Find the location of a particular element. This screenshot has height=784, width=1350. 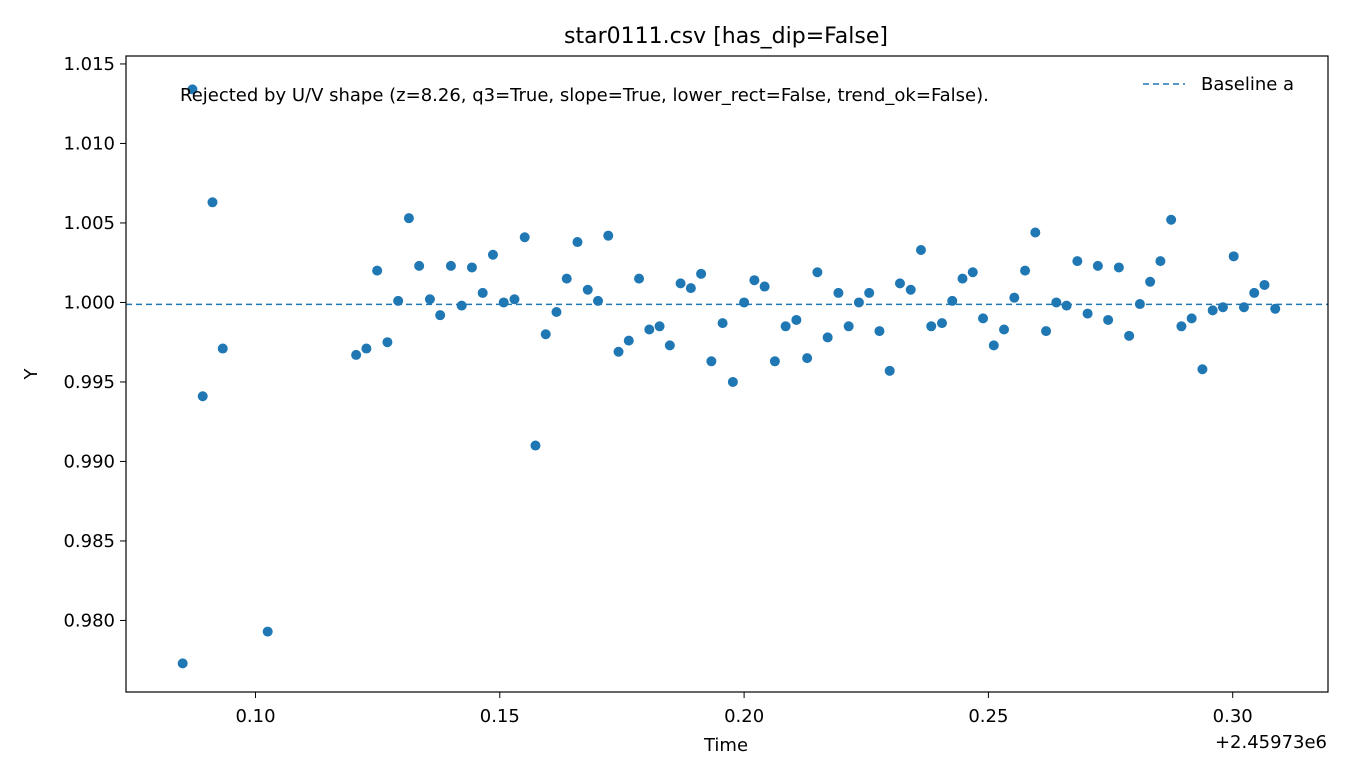

x-axis: 0.10 0.15 0.20 0.25 0.30 is located at coordinates (744, 709).